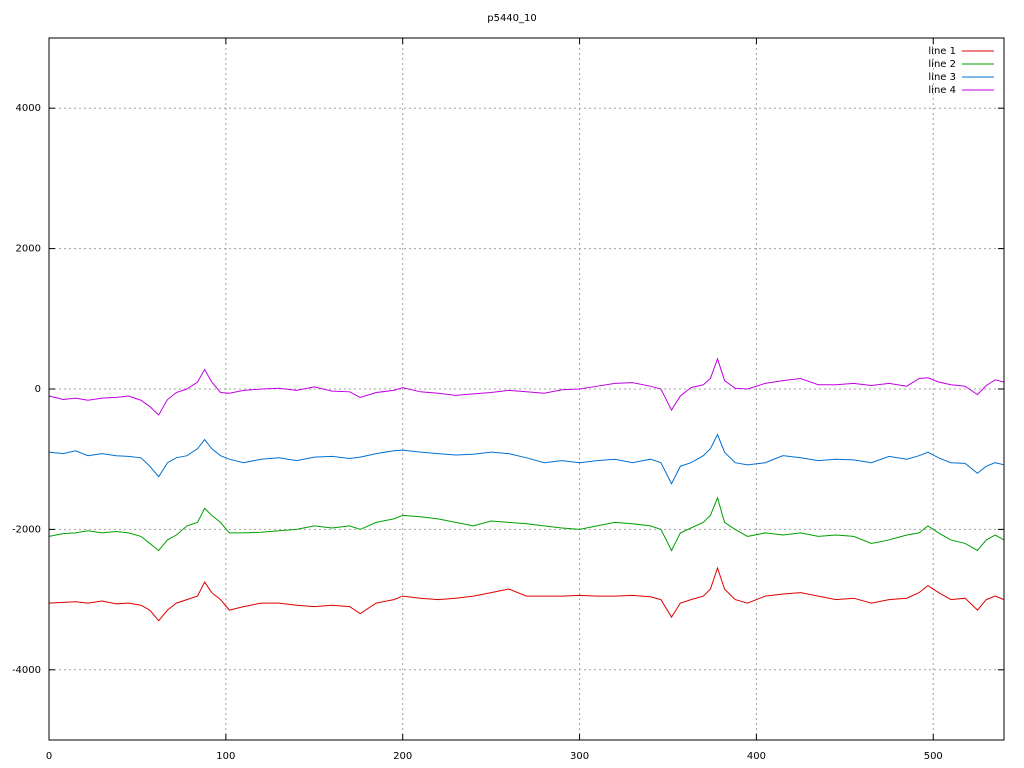 Image resolution: width=1024 pixels, height=768 pixels. I want to click on y-tick-label: -2000, so click(26, 529).